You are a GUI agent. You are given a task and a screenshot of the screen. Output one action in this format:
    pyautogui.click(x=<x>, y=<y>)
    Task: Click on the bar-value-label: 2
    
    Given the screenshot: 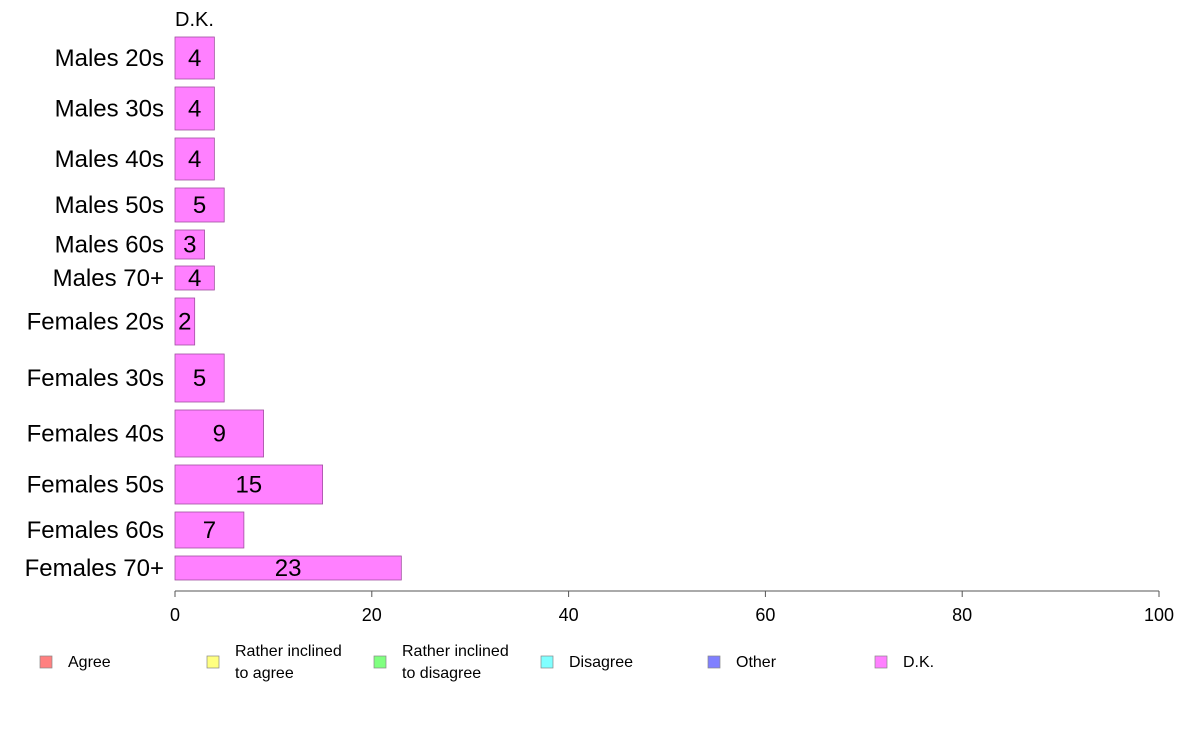 What is the action you would take?
    pyautogui.click(x=184, y=322)
    